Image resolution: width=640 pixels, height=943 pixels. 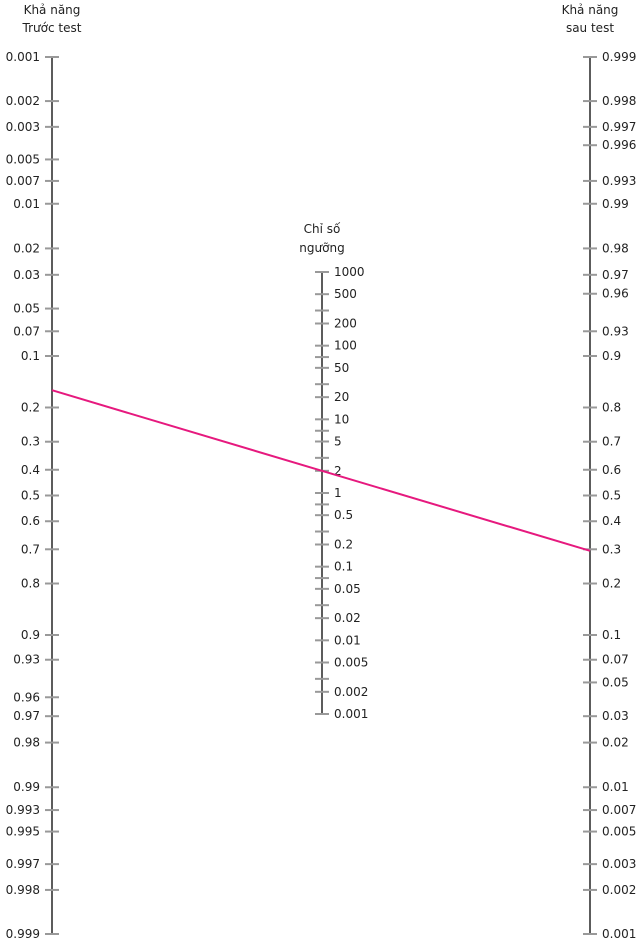 What do you see at coordinates (590, 28) in the screenshot?
I see `right-axis-title-line-2: sau test` at bounding box center [590, 28].